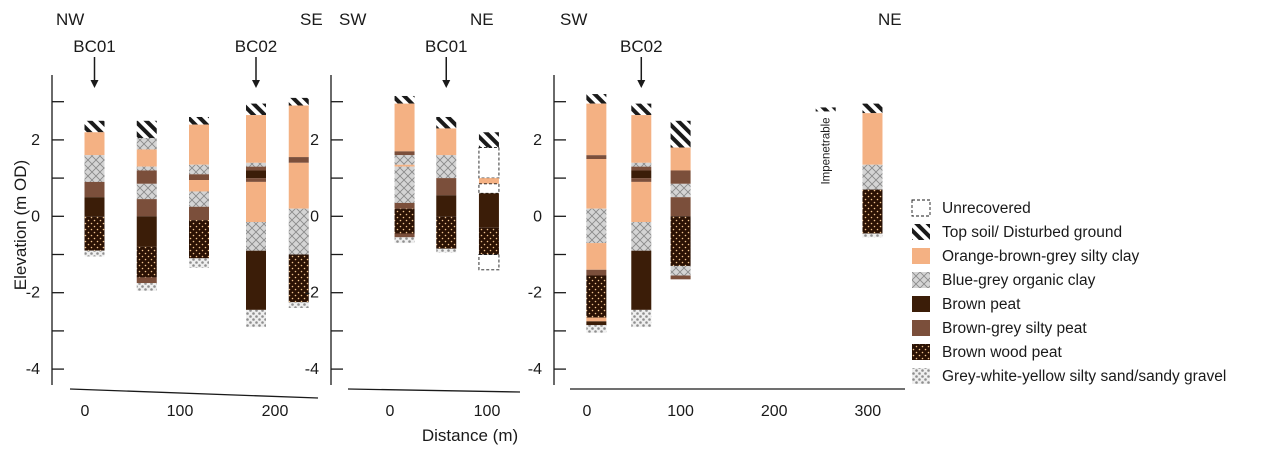 Image resolution: width=1263 pixels, height=450 pixels. What do you see at coordinates (70, 19) in the screenshot?
I see `direction-label-left: NW` at bounding box center [70, 19].